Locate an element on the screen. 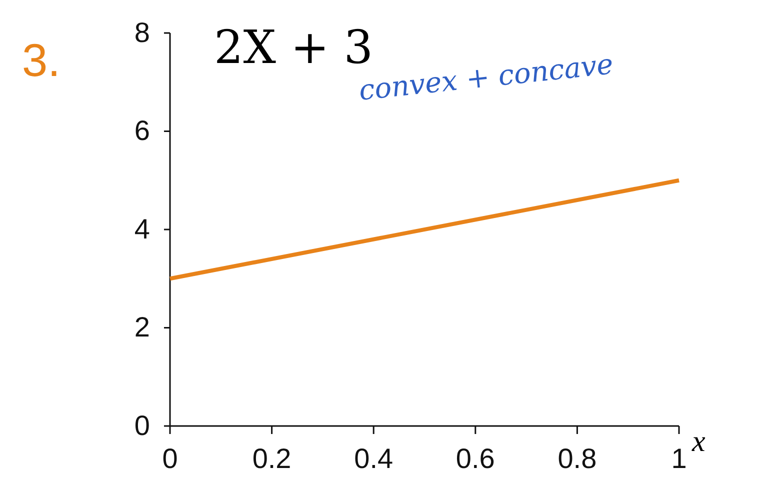 The width and height of the screenshot is (772, 497). chart-title: 2X + 3 is located at coordinates (294, 47).